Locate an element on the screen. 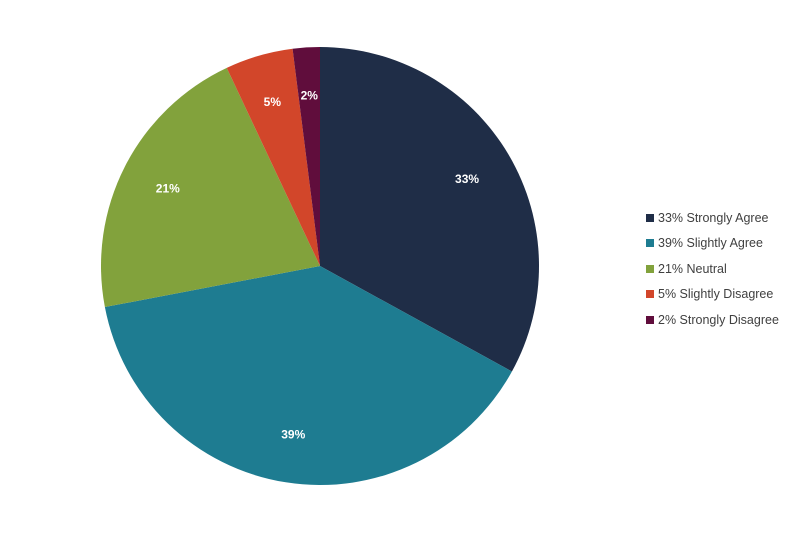 Image resolution: width=800 pixels, height=534 pixels. legend-label: 39% Slightly Agree is located at coordinates (710, 243).